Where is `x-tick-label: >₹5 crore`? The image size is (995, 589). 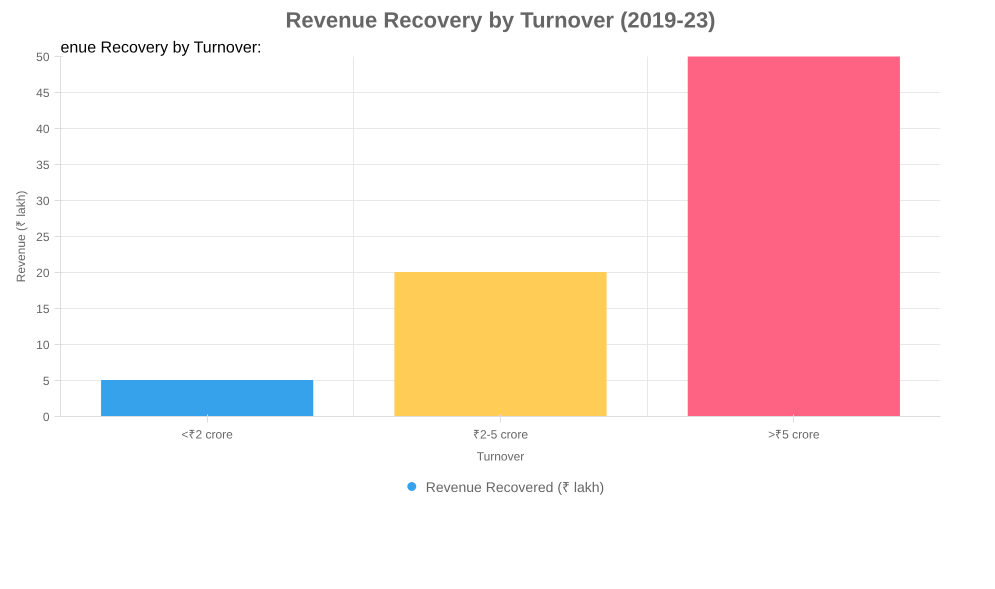 x-tick-label: >₹5 crore is located at coordinates (794, 435).